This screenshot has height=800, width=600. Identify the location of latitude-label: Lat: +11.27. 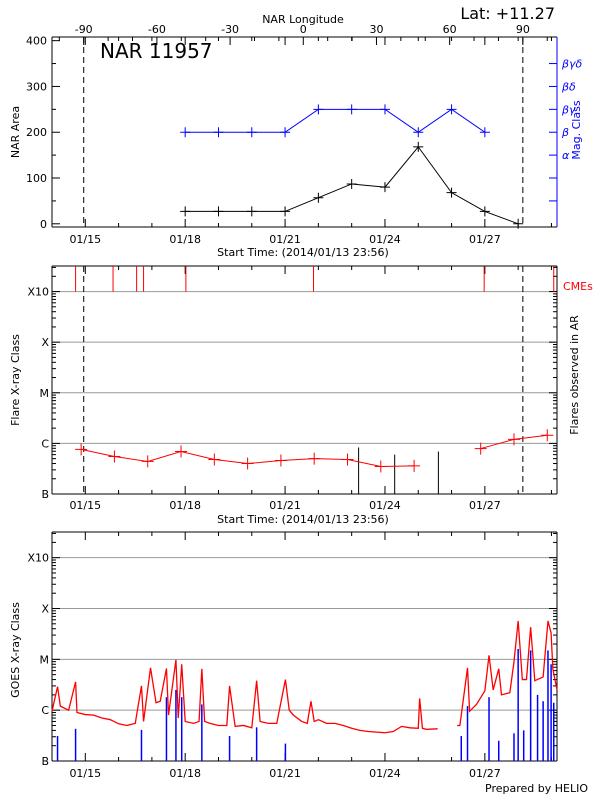
(507, 13).